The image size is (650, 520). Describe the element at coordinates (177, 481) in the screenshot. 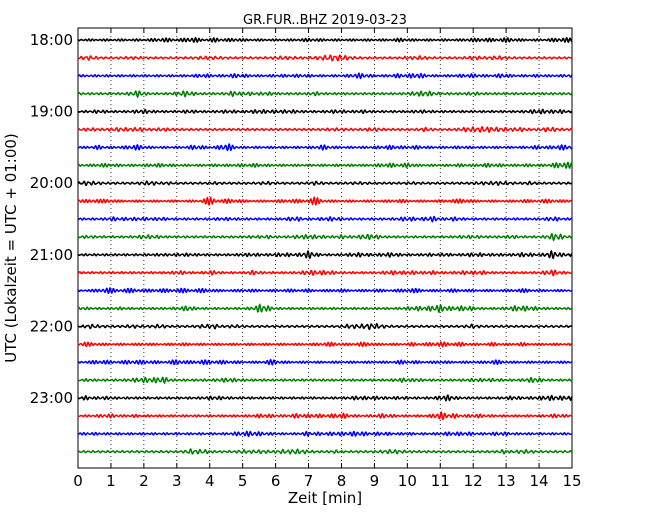

I see `x-tick-label: 3` at that location.